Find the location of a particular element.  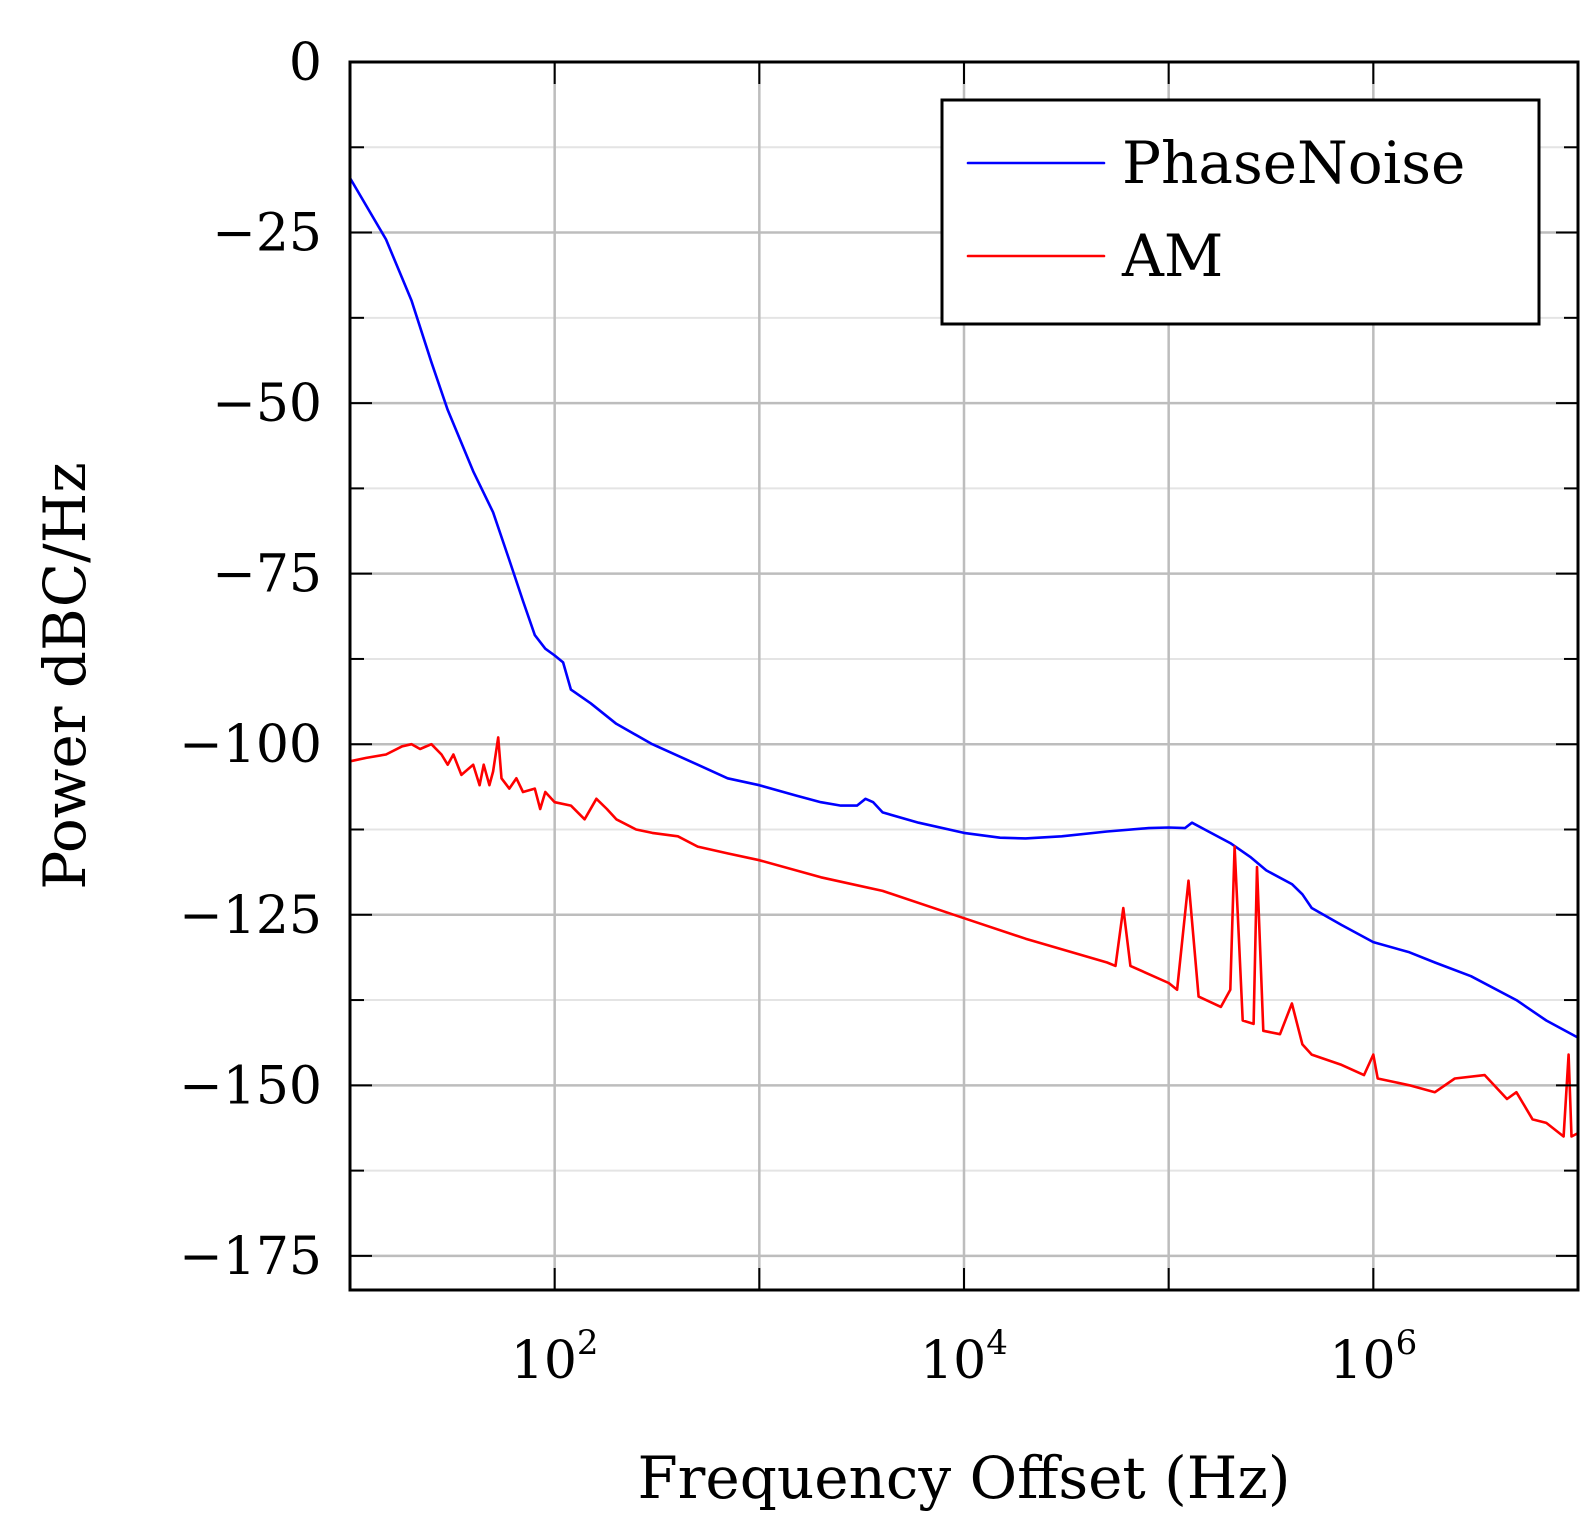

y-tick-label: −100 is located at coordinates (250, 745).